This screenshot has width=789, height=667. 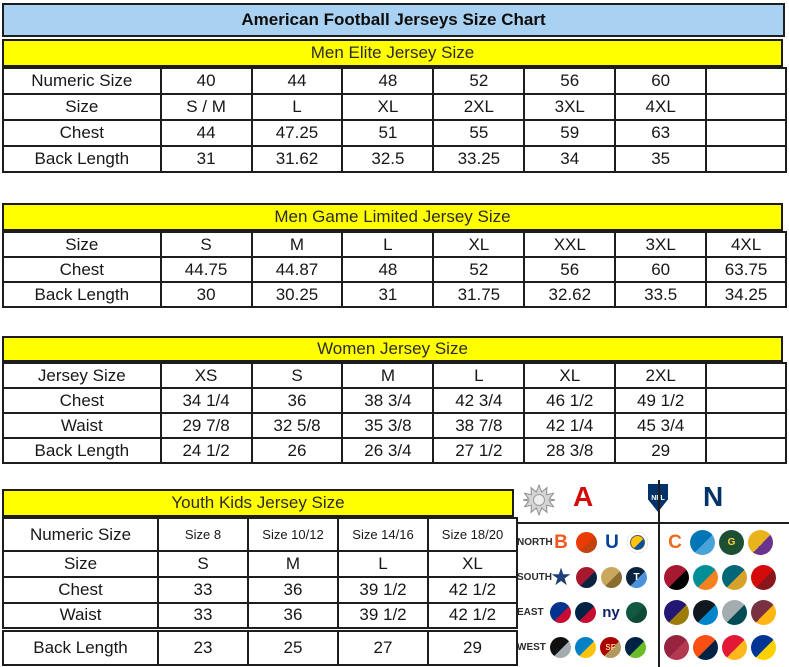 What do you see at coordinates (297, 269) in the screenshot?
I see `size-value-cell: 44.87` at bounding box center [297, 269].